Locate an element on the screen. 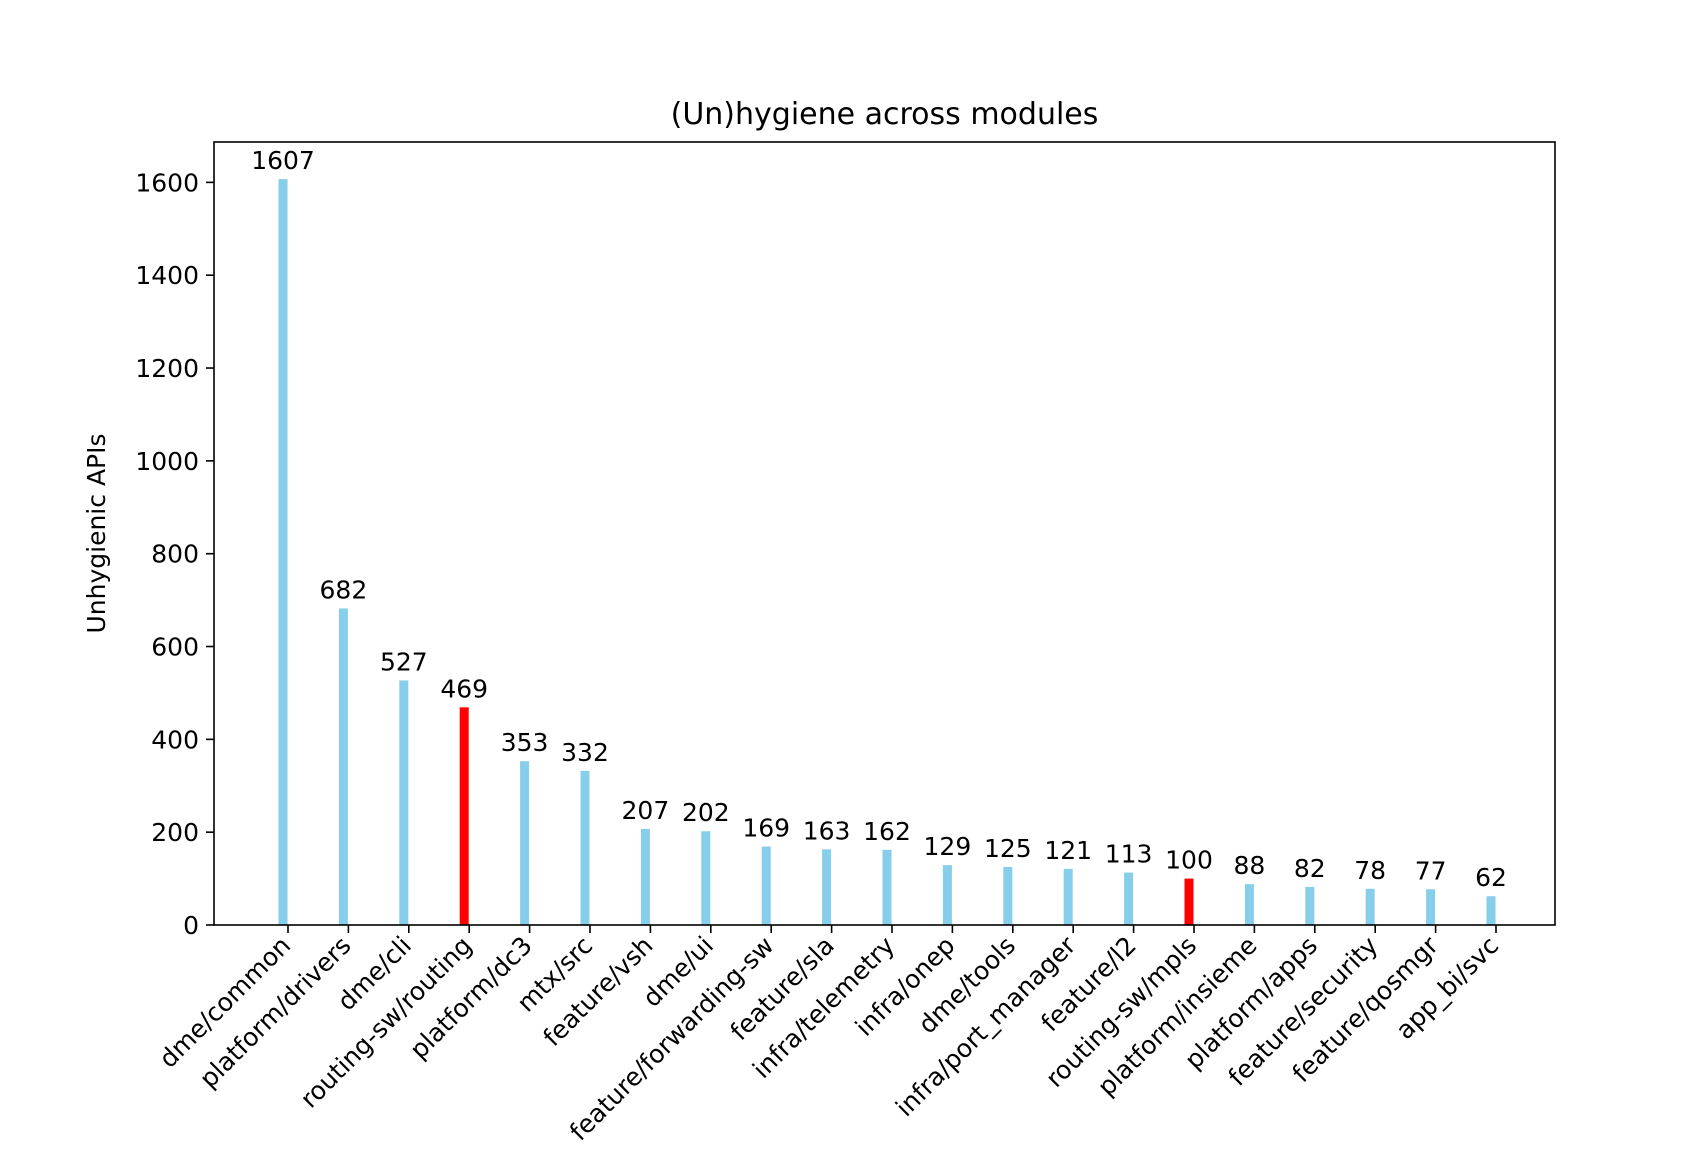  data-label-6: 207 is located at coordinates (646, 810).